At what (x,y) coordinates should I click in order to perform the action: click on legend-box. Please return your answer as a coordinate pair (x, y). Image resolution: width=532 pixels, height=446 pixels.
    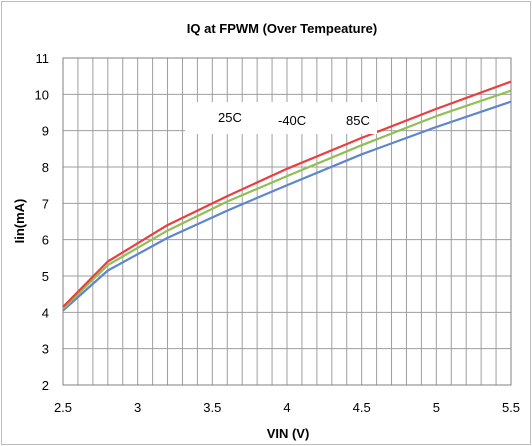
    Looking at the image, I should click on (281, 118).